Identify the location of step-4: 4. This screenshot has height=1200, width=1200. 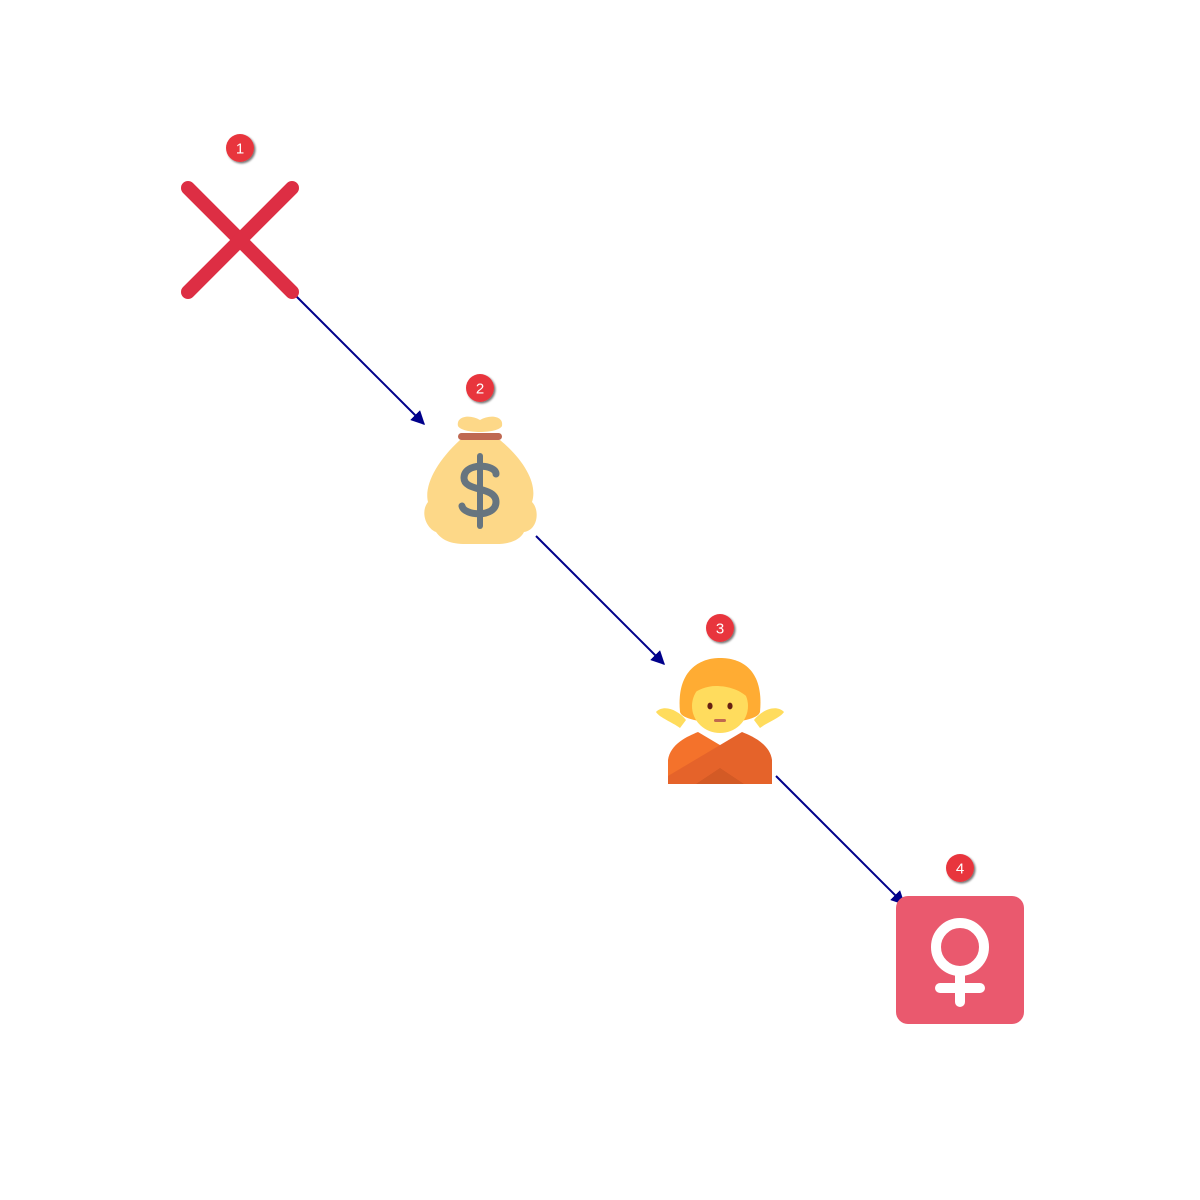
(960, 939).